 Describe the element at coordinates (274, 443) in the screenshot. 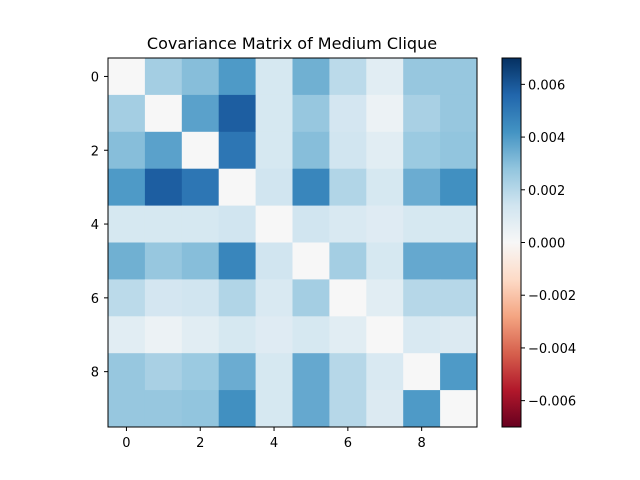

I see `x-tick-label: 4` at that location.